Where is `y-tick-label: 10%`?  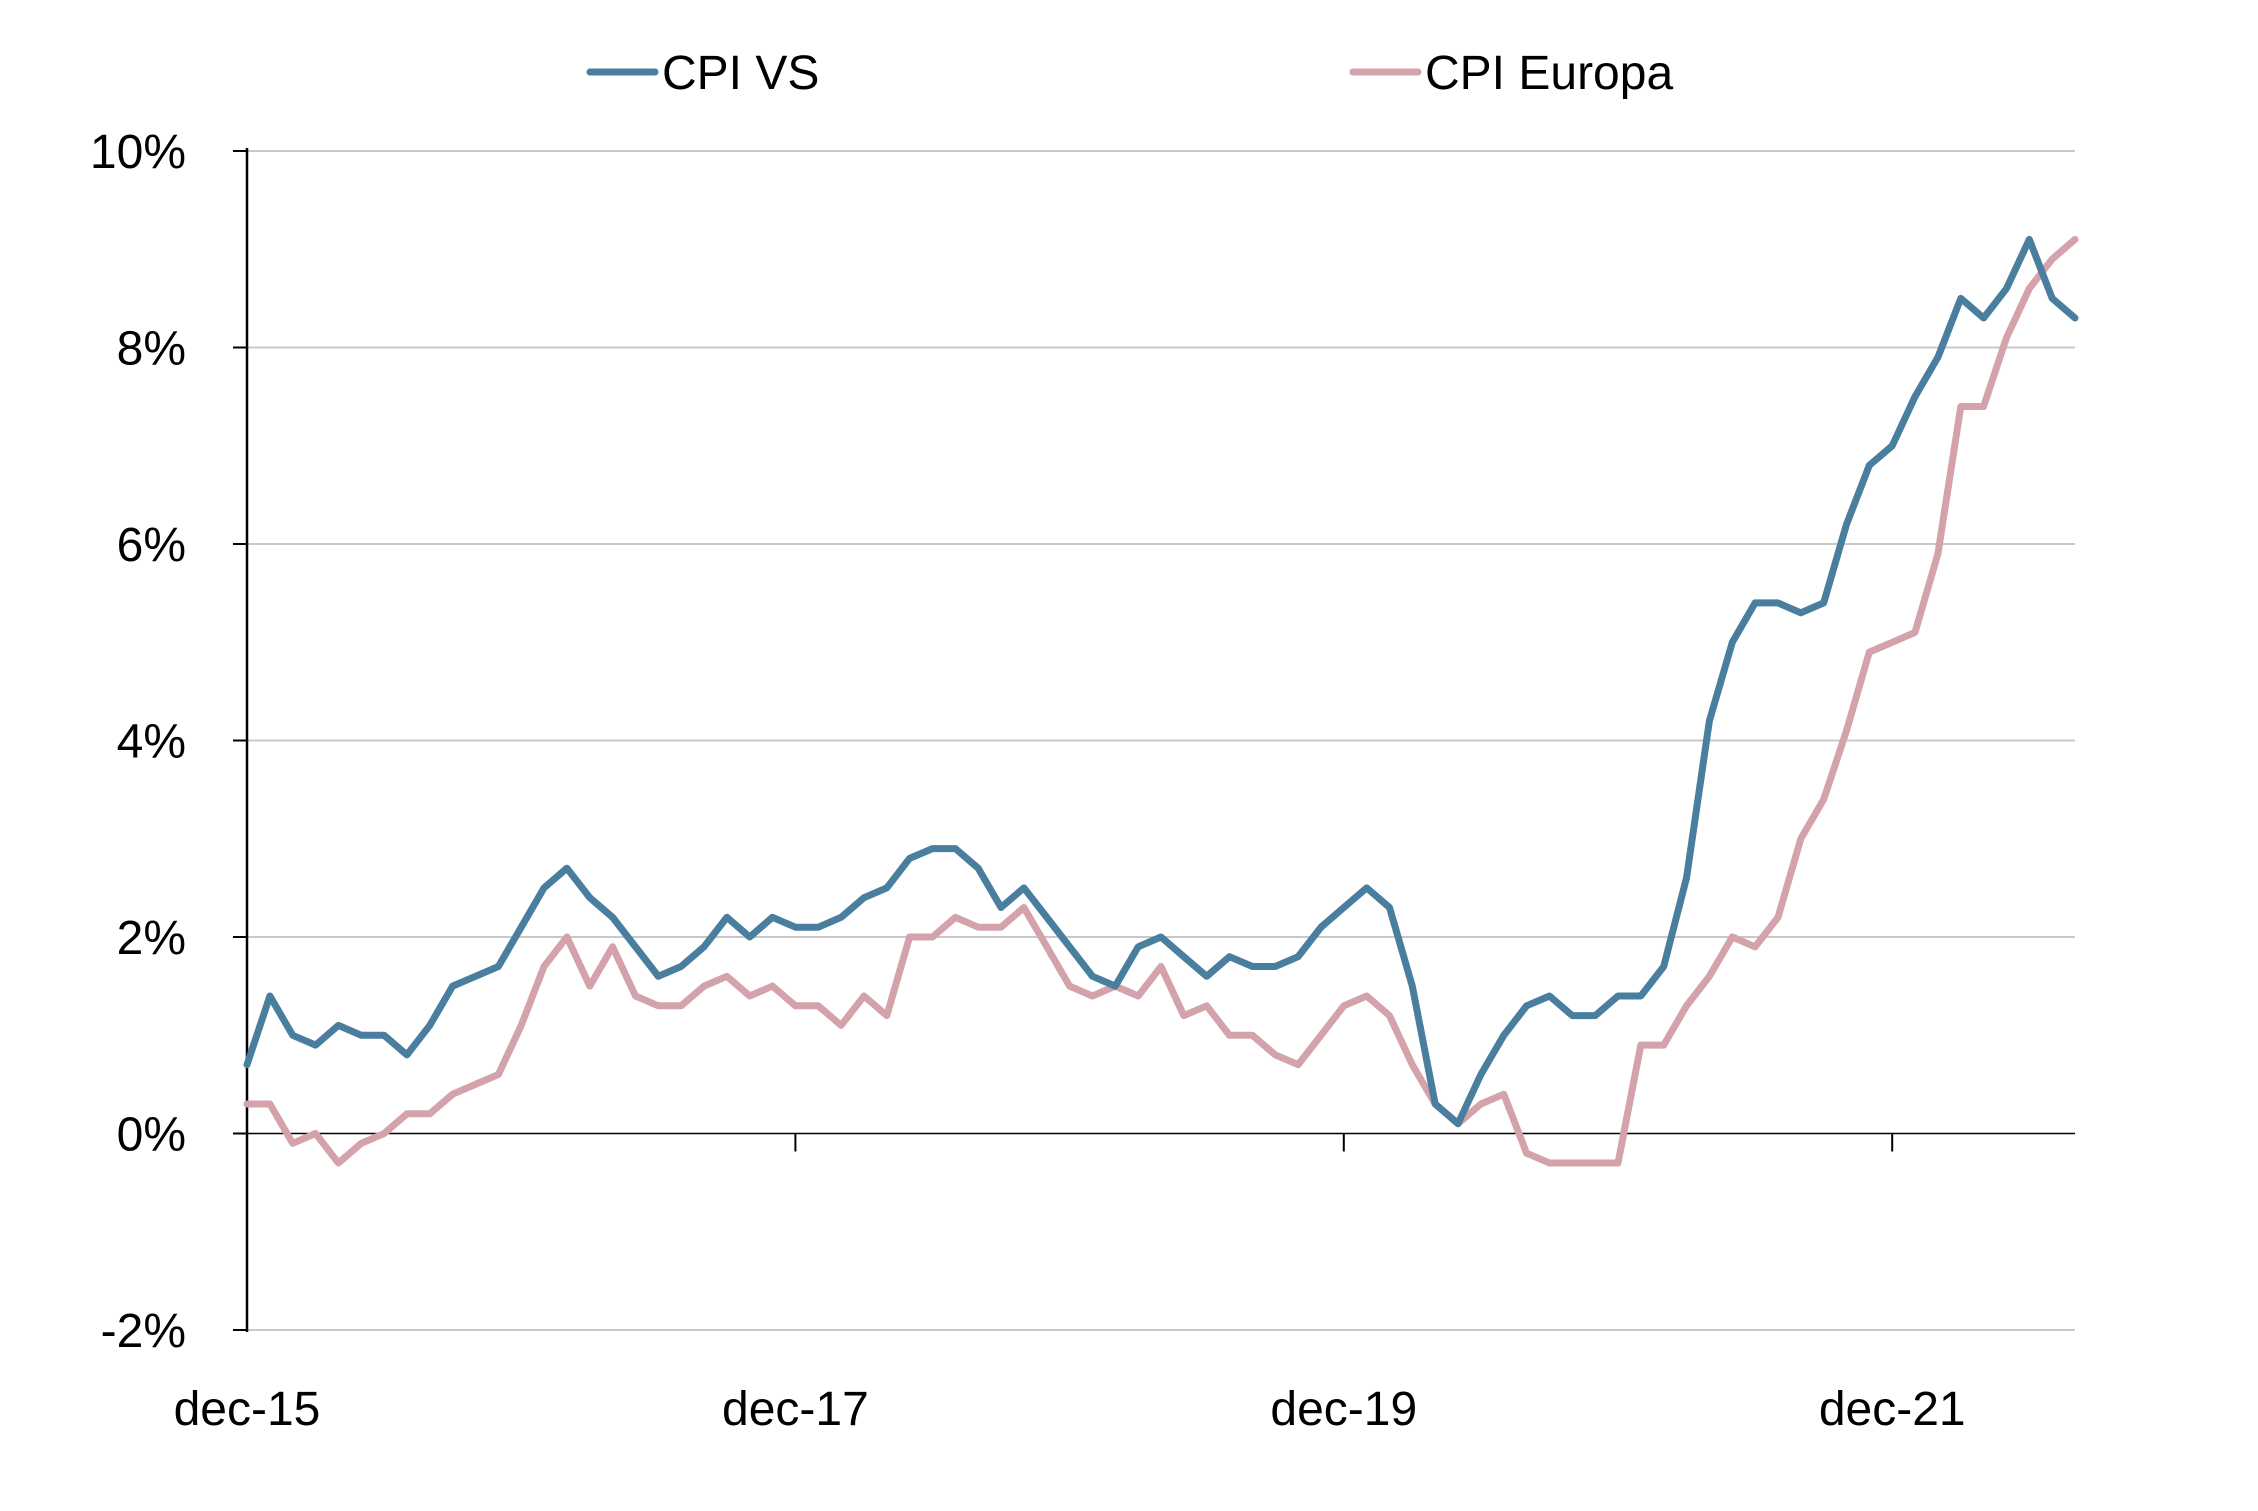
y-tick-label: 10% is located at coordinates (138, 152).